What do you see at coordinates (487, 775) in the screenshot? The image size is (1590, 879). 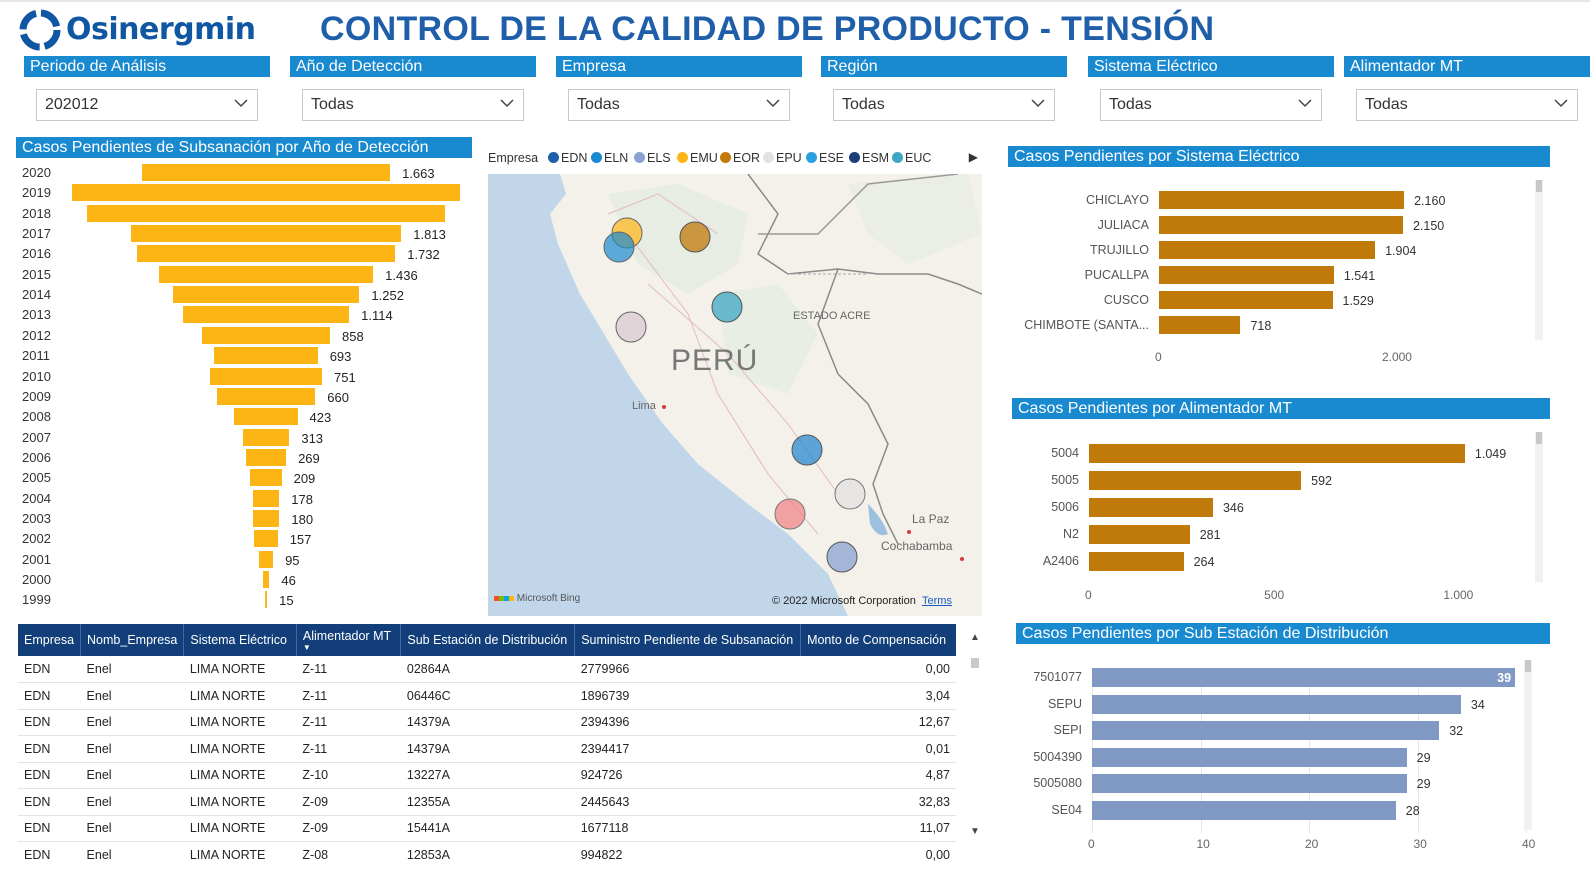 I see `table-row: EDN Enel LIMA NORTE Z-10 13227A 924726 4,87` at bounding box center [487, 775].